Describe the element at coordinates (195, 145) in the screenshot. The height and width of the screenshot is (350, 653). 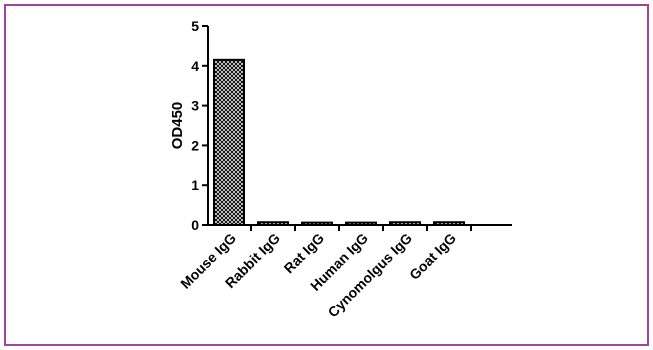
I see `y-tick-label: 2` at that location.